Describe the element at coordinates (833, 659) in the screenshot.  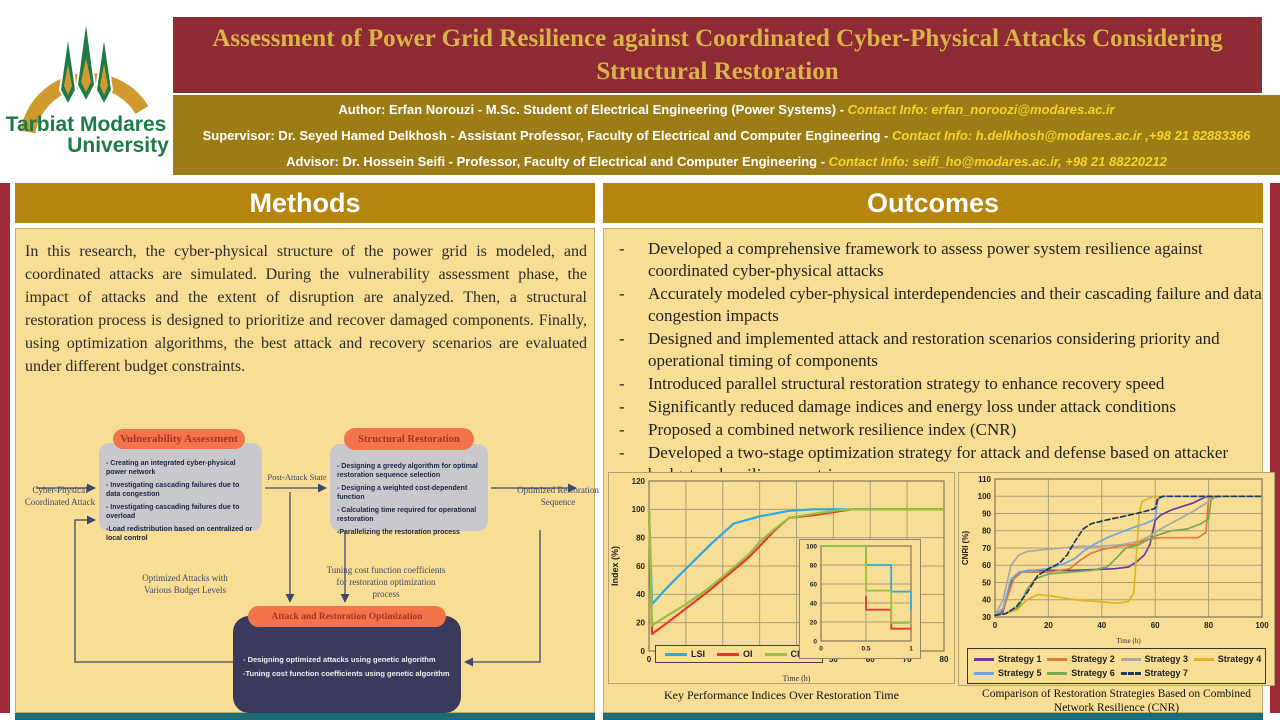
I see `svg-text: 50` at that location.